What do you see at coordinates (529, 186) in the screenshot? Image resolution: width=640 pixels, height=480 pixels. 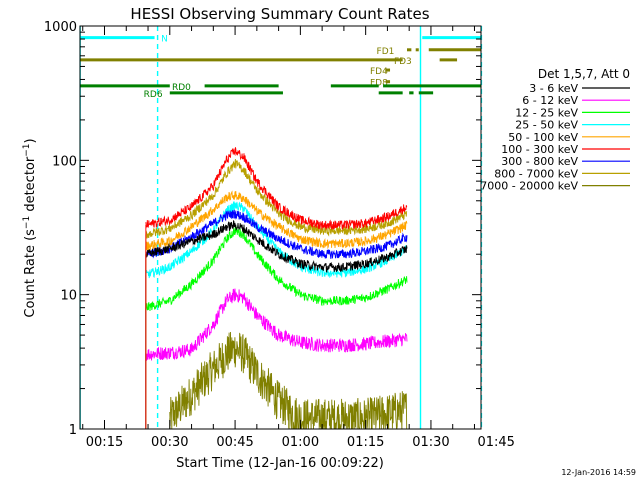 I see `legend-entry: 7000 - 20000 keV` at bounding box center [529, 186].